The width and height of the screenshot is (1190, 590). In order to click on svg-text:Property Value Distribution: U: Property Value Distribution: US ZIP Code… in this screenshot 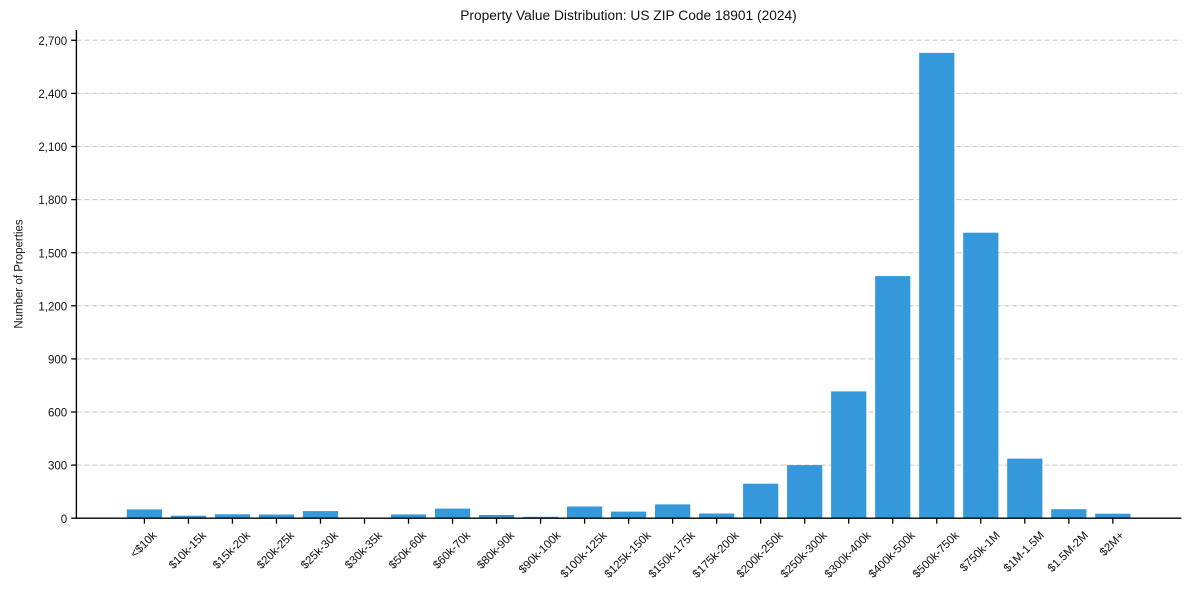, I will do `click(628, 15)`.